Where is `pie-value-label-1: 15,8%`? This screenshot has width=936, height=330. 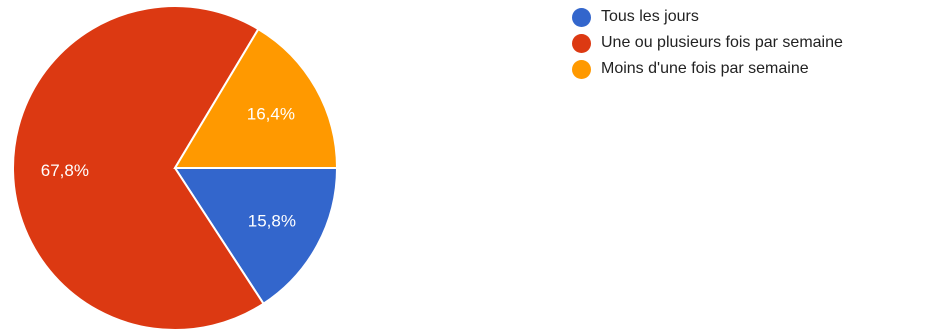 pie-value-label-1: 15,8% is located at coordinates (272, 220).